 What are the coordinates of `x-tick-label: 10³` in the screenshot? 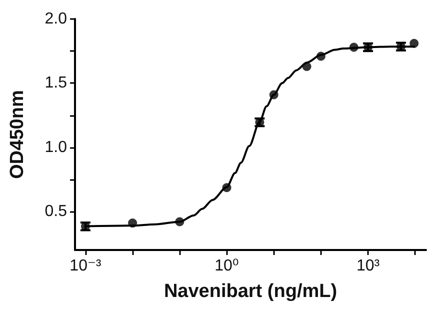 It's located at (368, 266).